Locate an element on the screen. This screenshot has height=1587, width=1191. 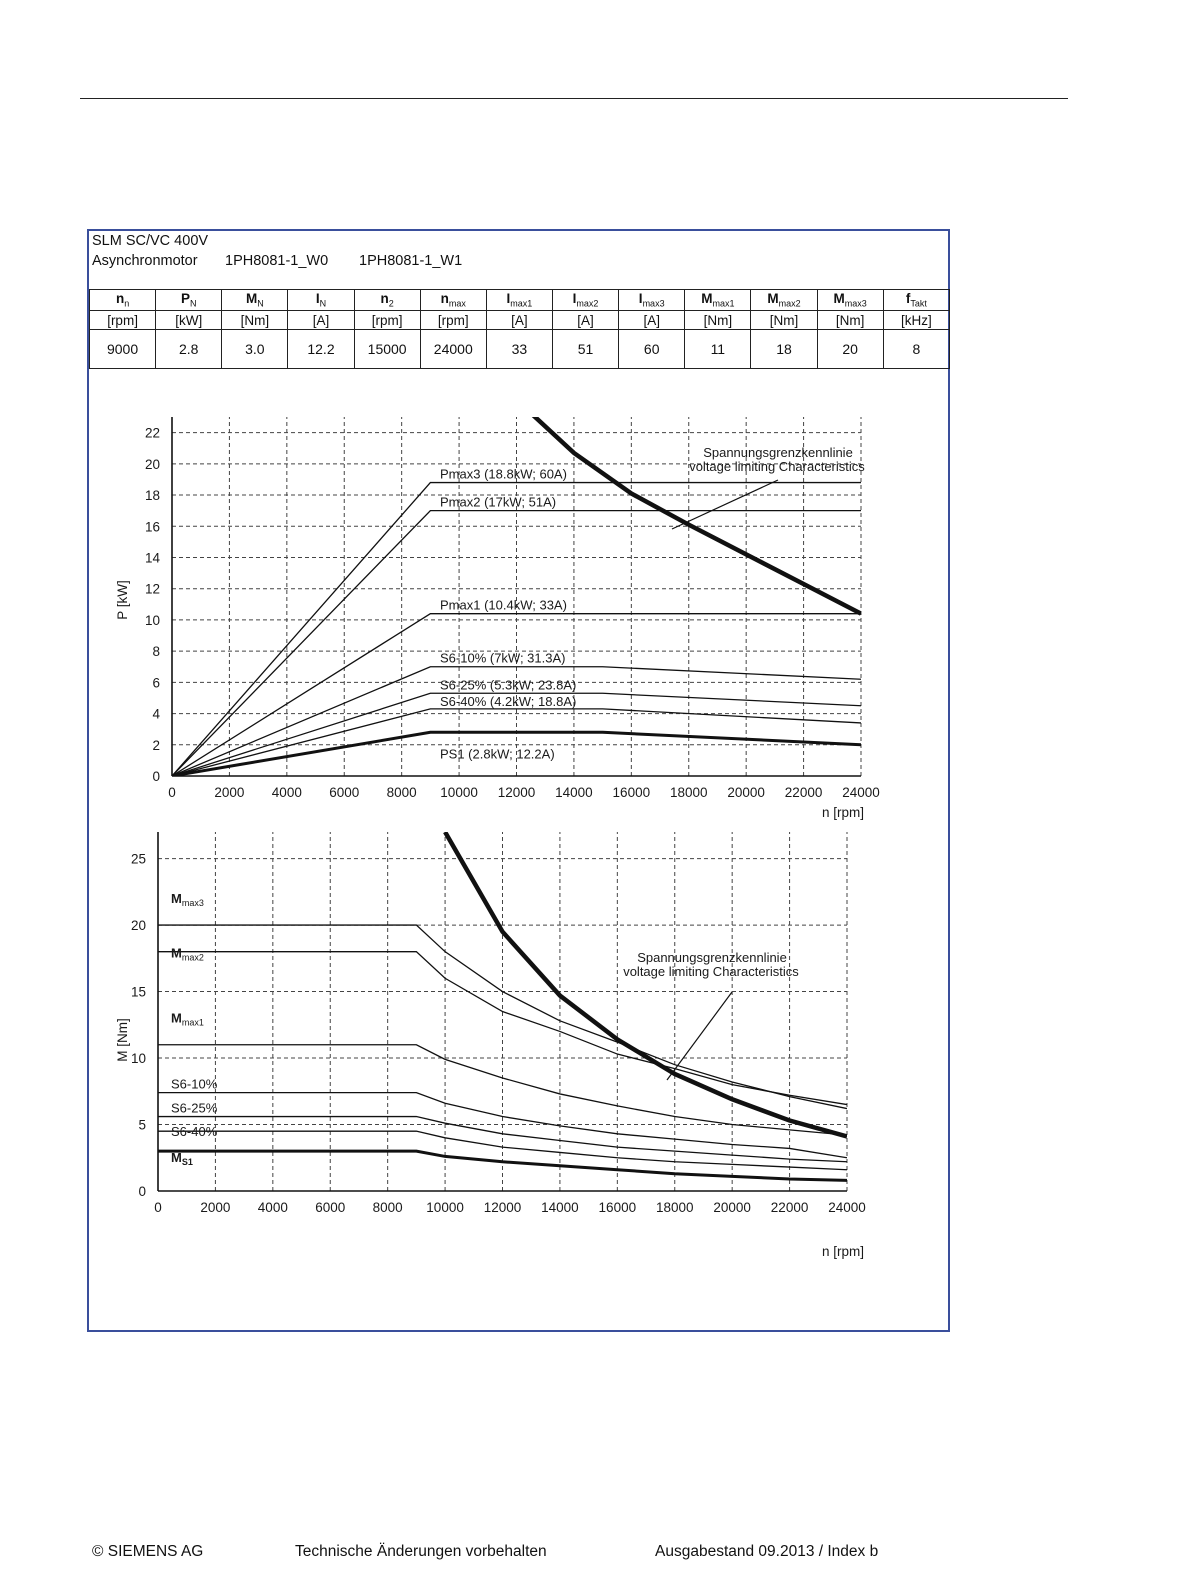
y-tick-label: 8 is located at coordinates (156, 651).